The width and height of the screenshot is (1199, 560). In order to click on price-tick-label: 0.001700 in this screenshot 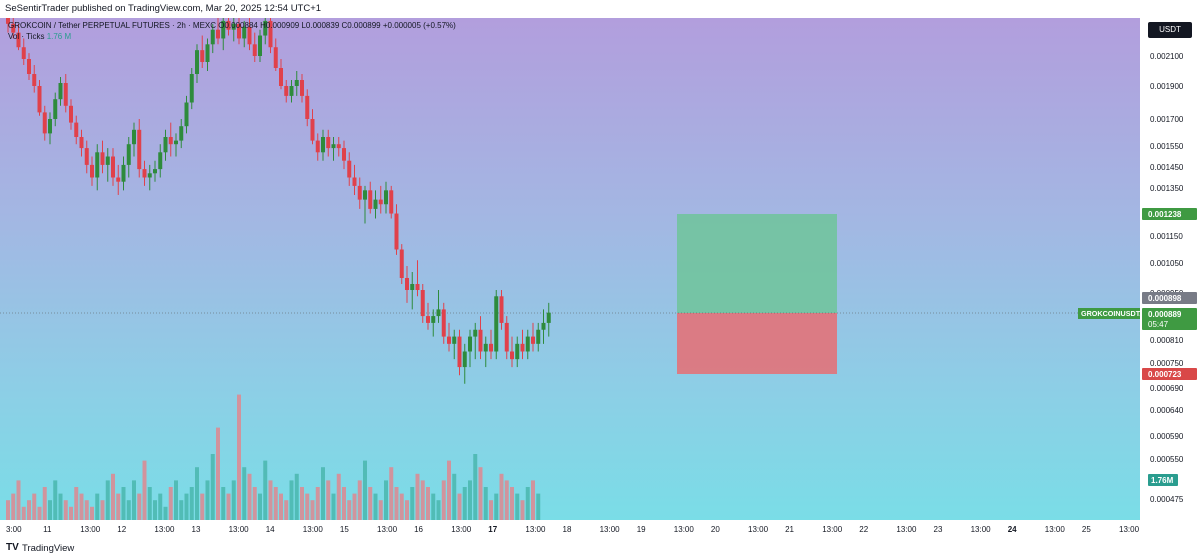, I will do `click(1167, 119)`.